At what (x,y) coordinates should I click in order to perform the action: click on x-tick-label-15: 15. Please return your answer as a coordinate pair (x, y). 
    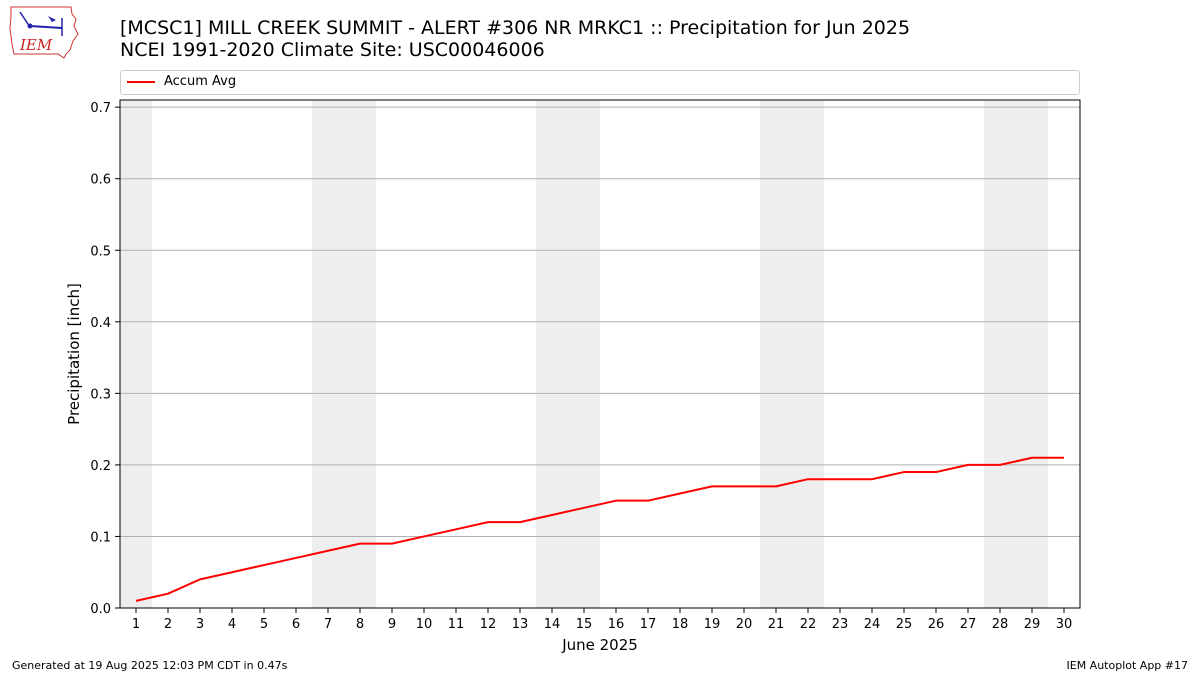
    Looking at the image, I should click on (584, 624).